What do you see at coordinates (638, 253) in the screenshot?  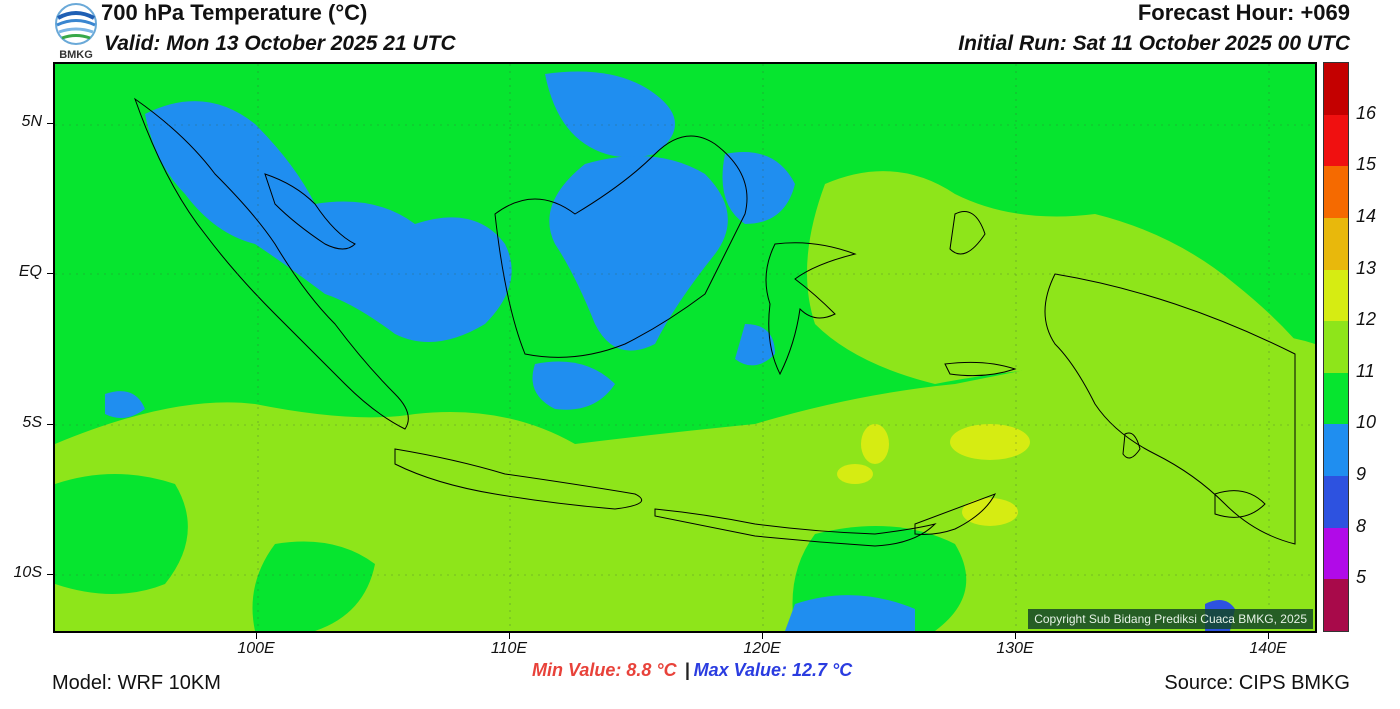 I see `field-9-10-borneo` at bounding box center [638, 253].